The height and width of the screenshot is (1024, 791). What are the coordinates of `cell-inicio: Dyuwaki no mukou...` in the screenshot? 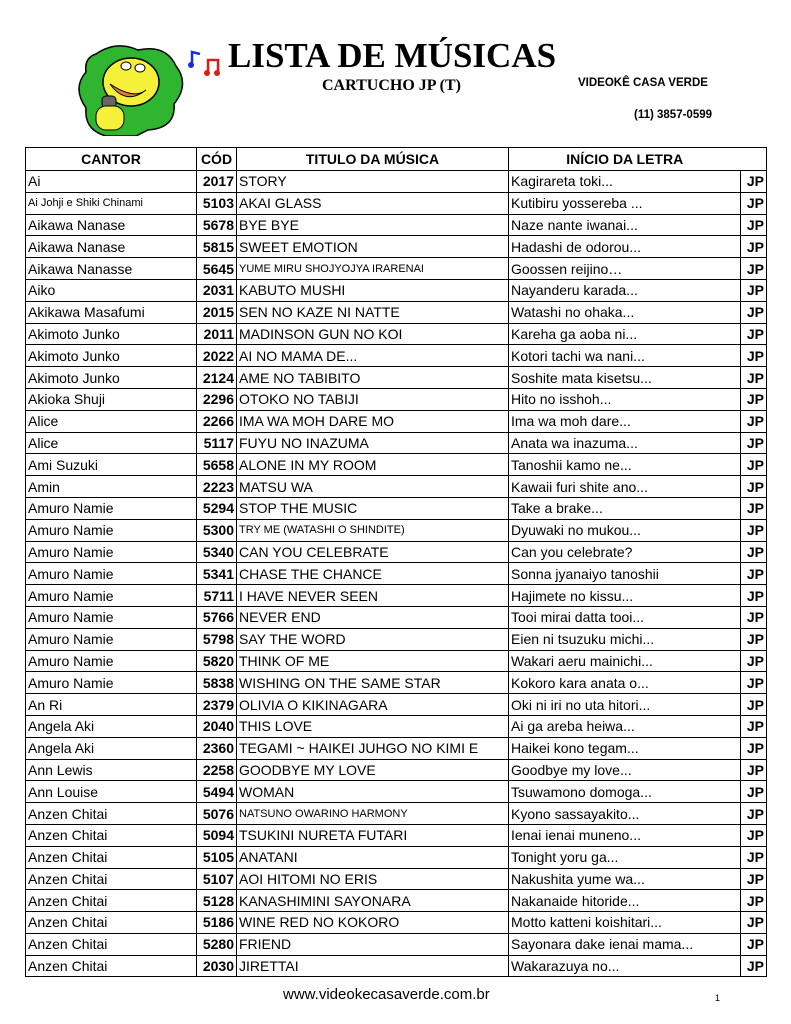 It's located at (624, 530).